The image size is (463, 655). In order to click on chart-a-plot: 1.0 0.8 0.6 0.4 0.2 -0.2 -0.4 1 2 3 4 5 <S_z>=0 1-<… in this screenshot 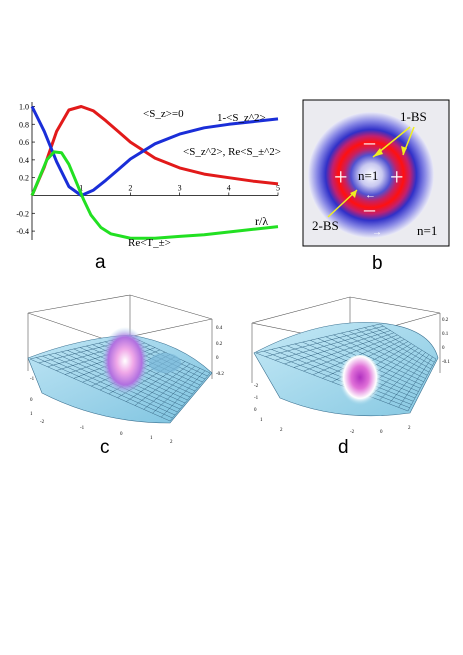, I will do `click(148, 187)`.